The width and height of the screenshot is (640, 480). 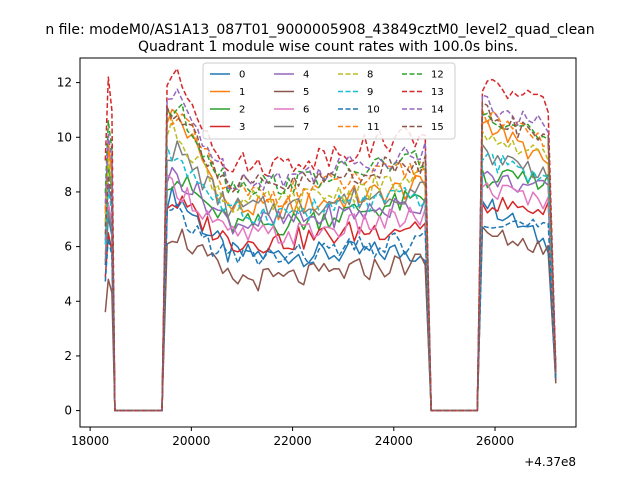 I want to click on y-tick-label: 6, so click(x=68, y=247).